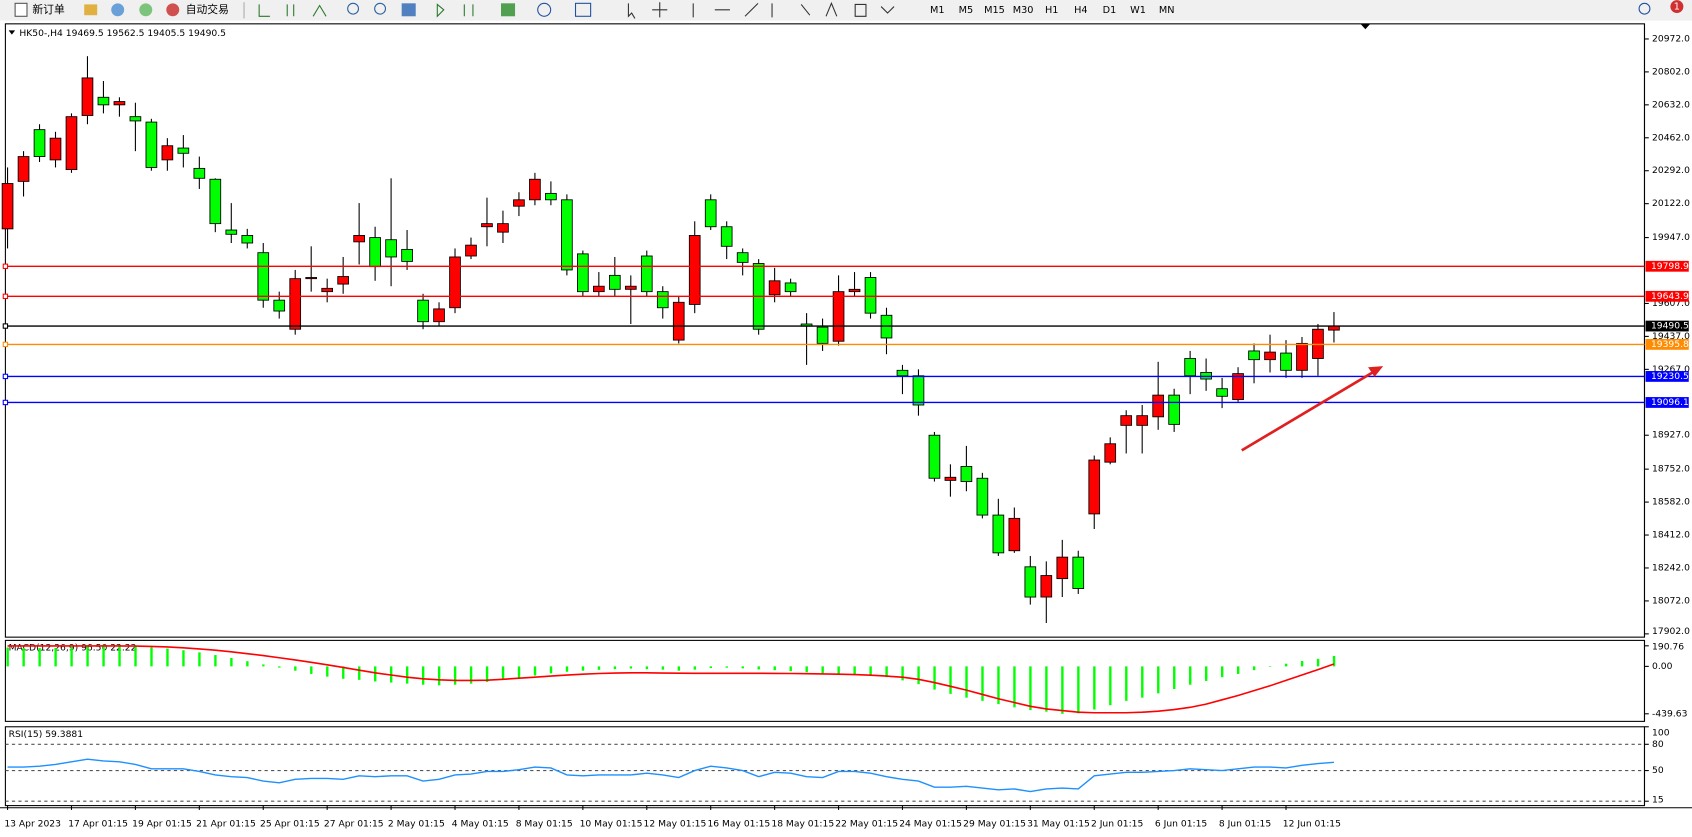  Describe the element at coordinates (1671, 600) in the screenshot. I see `y-tick-label: 18072.0` at that location.